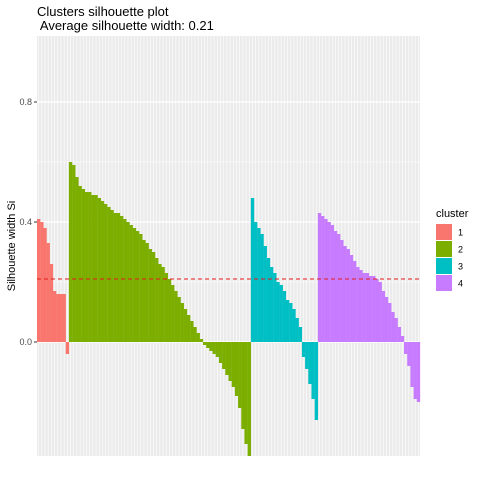 The height and width of the screenshot is (480, 480). I want to click on y-axis: 0.0 0.4 0.8, so click(28, 222).